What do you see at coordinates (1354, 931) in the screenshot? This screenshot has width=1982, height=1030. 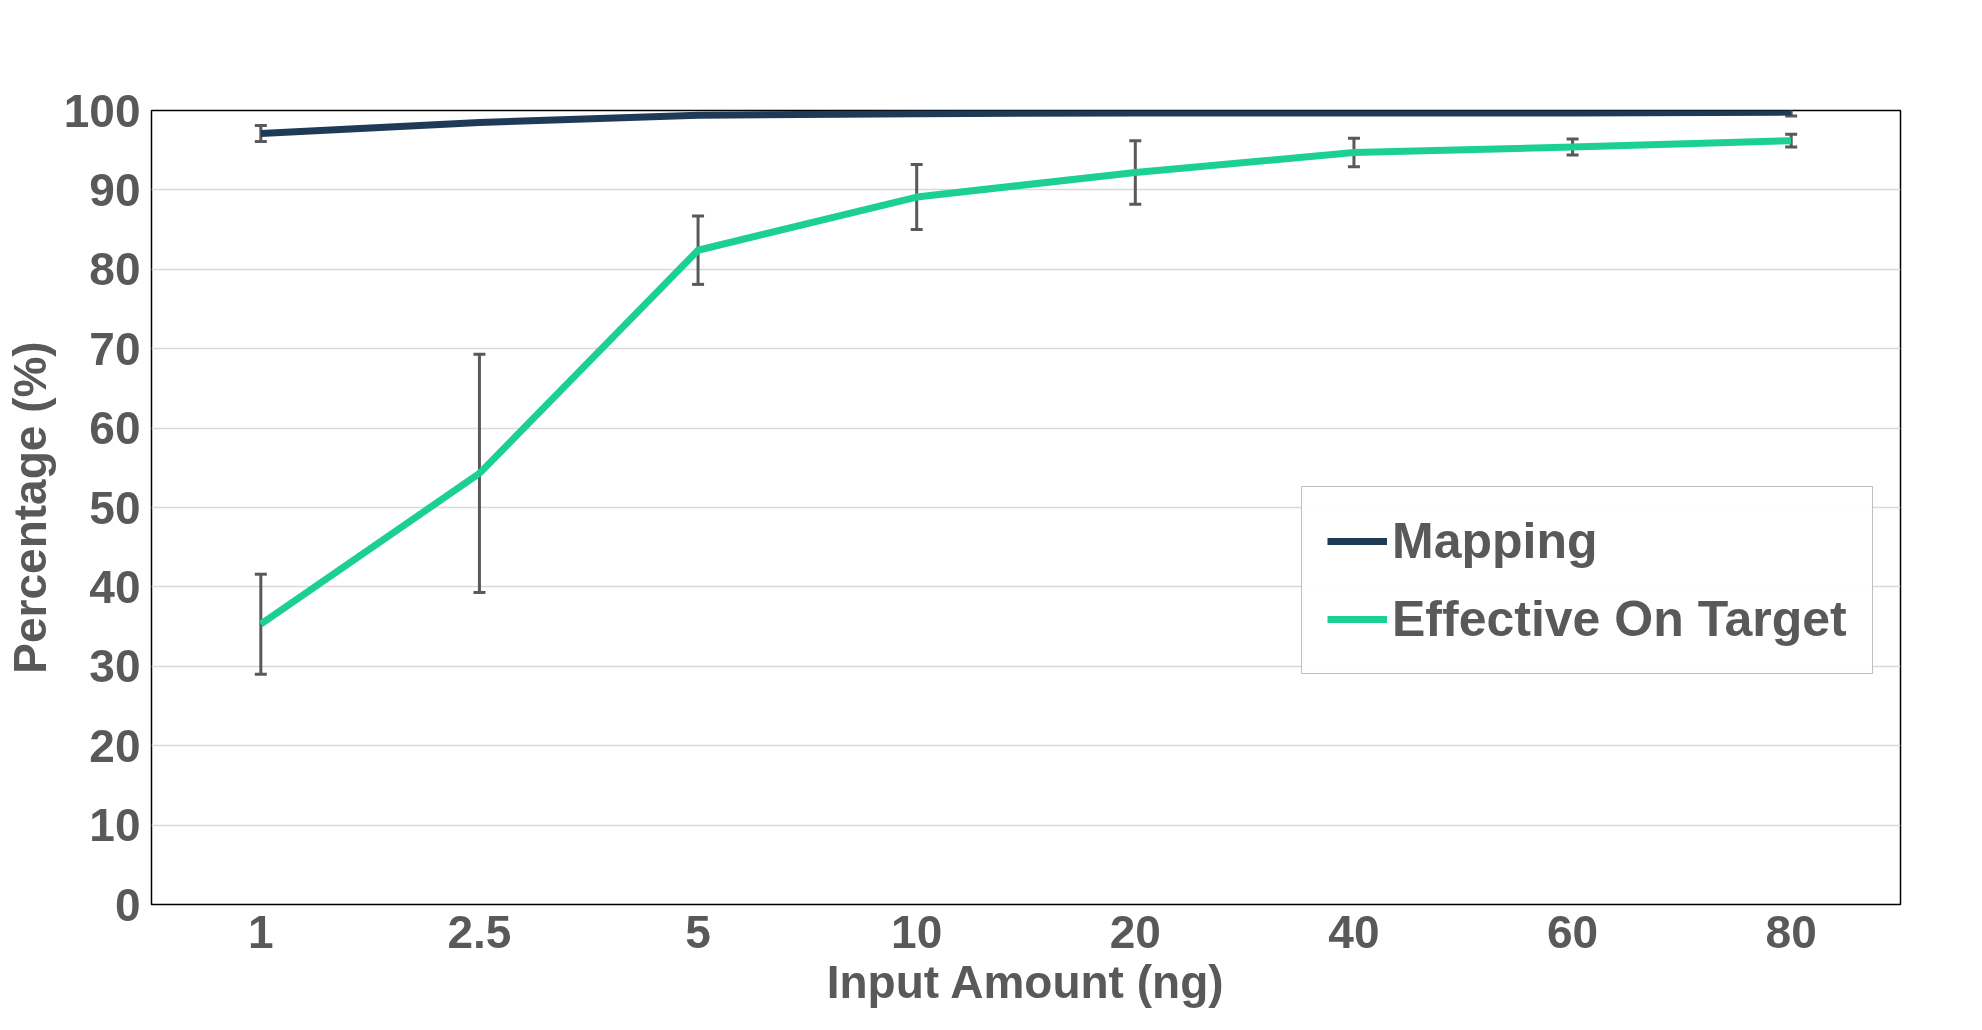 I see `x-tick-label: 40` at bounding box center [1354, 931].